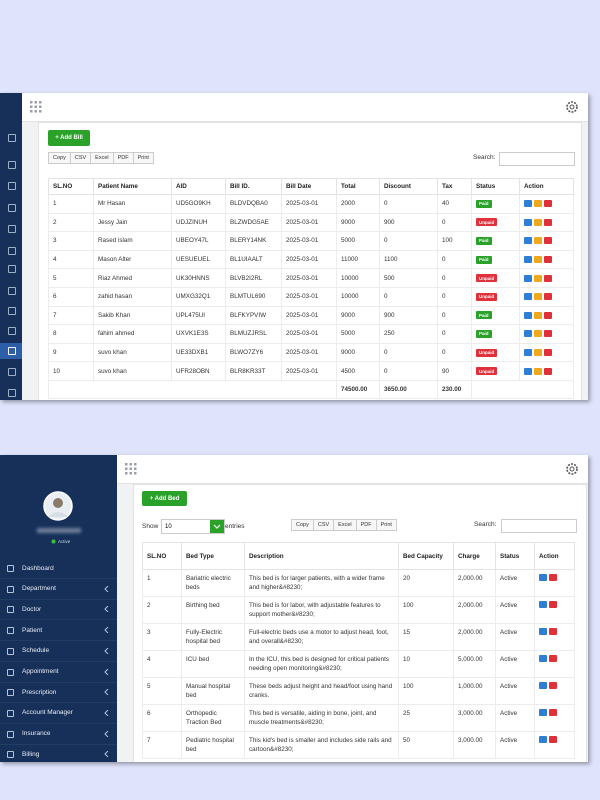  I want to click on column-header: Total, so click(358, 186).